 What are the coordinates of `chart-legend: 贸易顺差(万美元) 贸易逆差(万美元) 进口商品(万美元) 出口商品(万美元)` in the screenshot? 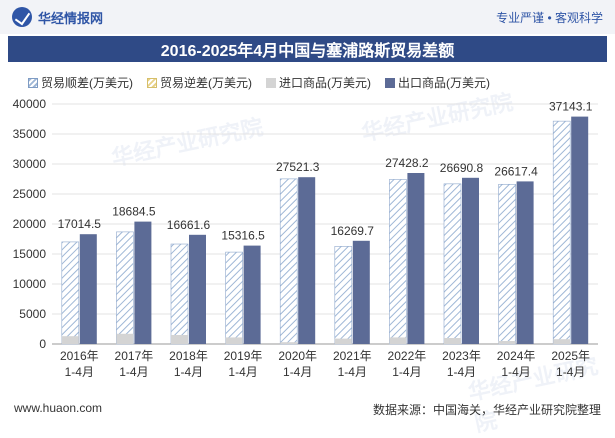 It's located at (259, 82).